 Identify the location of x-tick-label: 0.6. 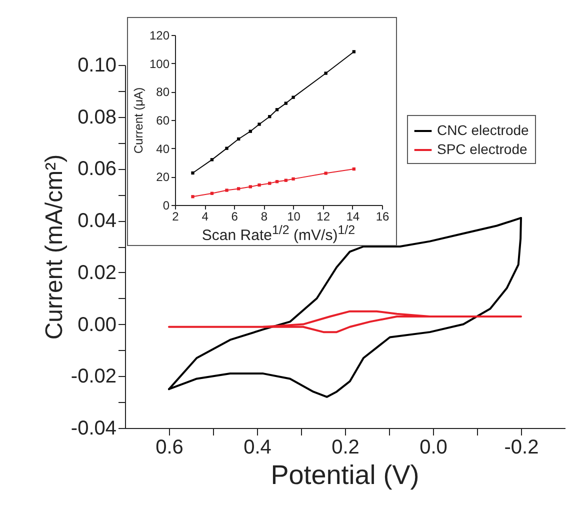
(170, 447).